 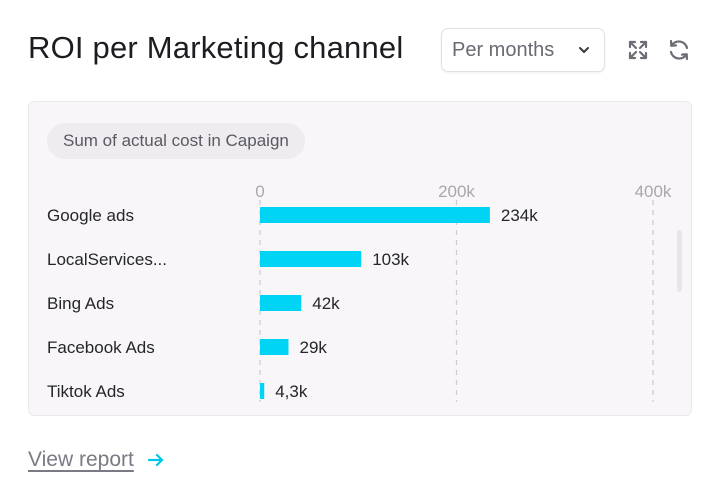 I want to click on refresh-icon, so click(x=679, y=50).